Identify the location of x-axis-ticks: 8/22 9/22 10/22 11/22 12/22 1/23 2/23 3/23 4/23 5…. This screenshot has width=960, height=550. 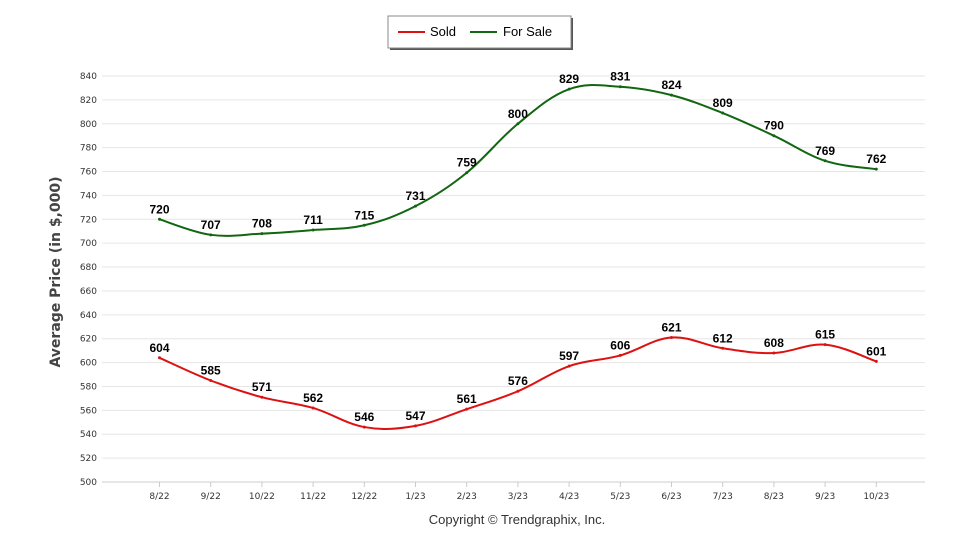
(519, 492).